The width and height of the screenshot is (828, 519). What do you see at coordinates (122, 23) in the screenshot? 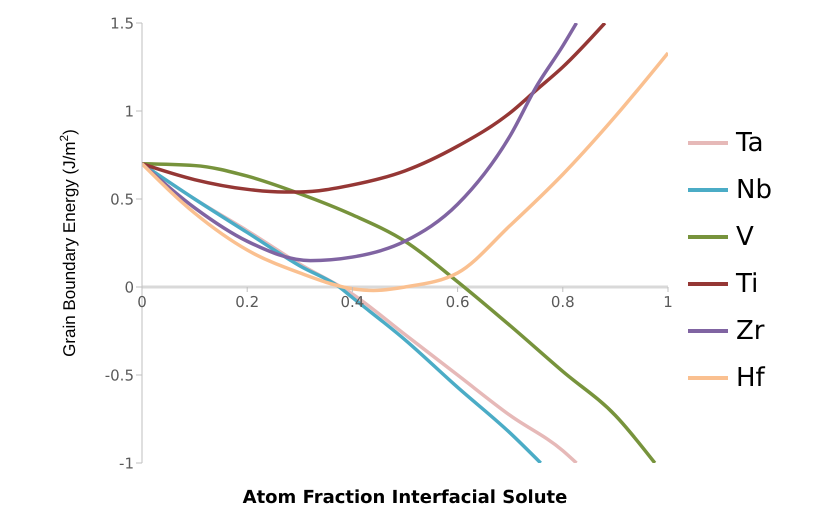
I see `y-tick-label: 1.5` at bounding box center [122, 23].